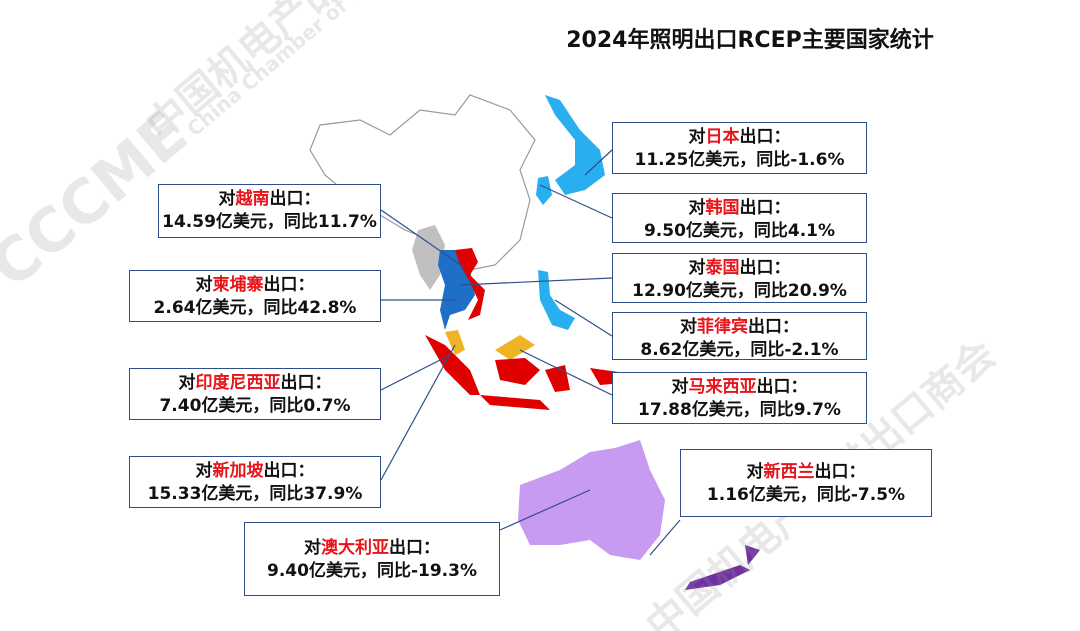 The width and height of the screenshot is (1080, 631). I want to click on country: 柬埔寨, so click(238, 285).